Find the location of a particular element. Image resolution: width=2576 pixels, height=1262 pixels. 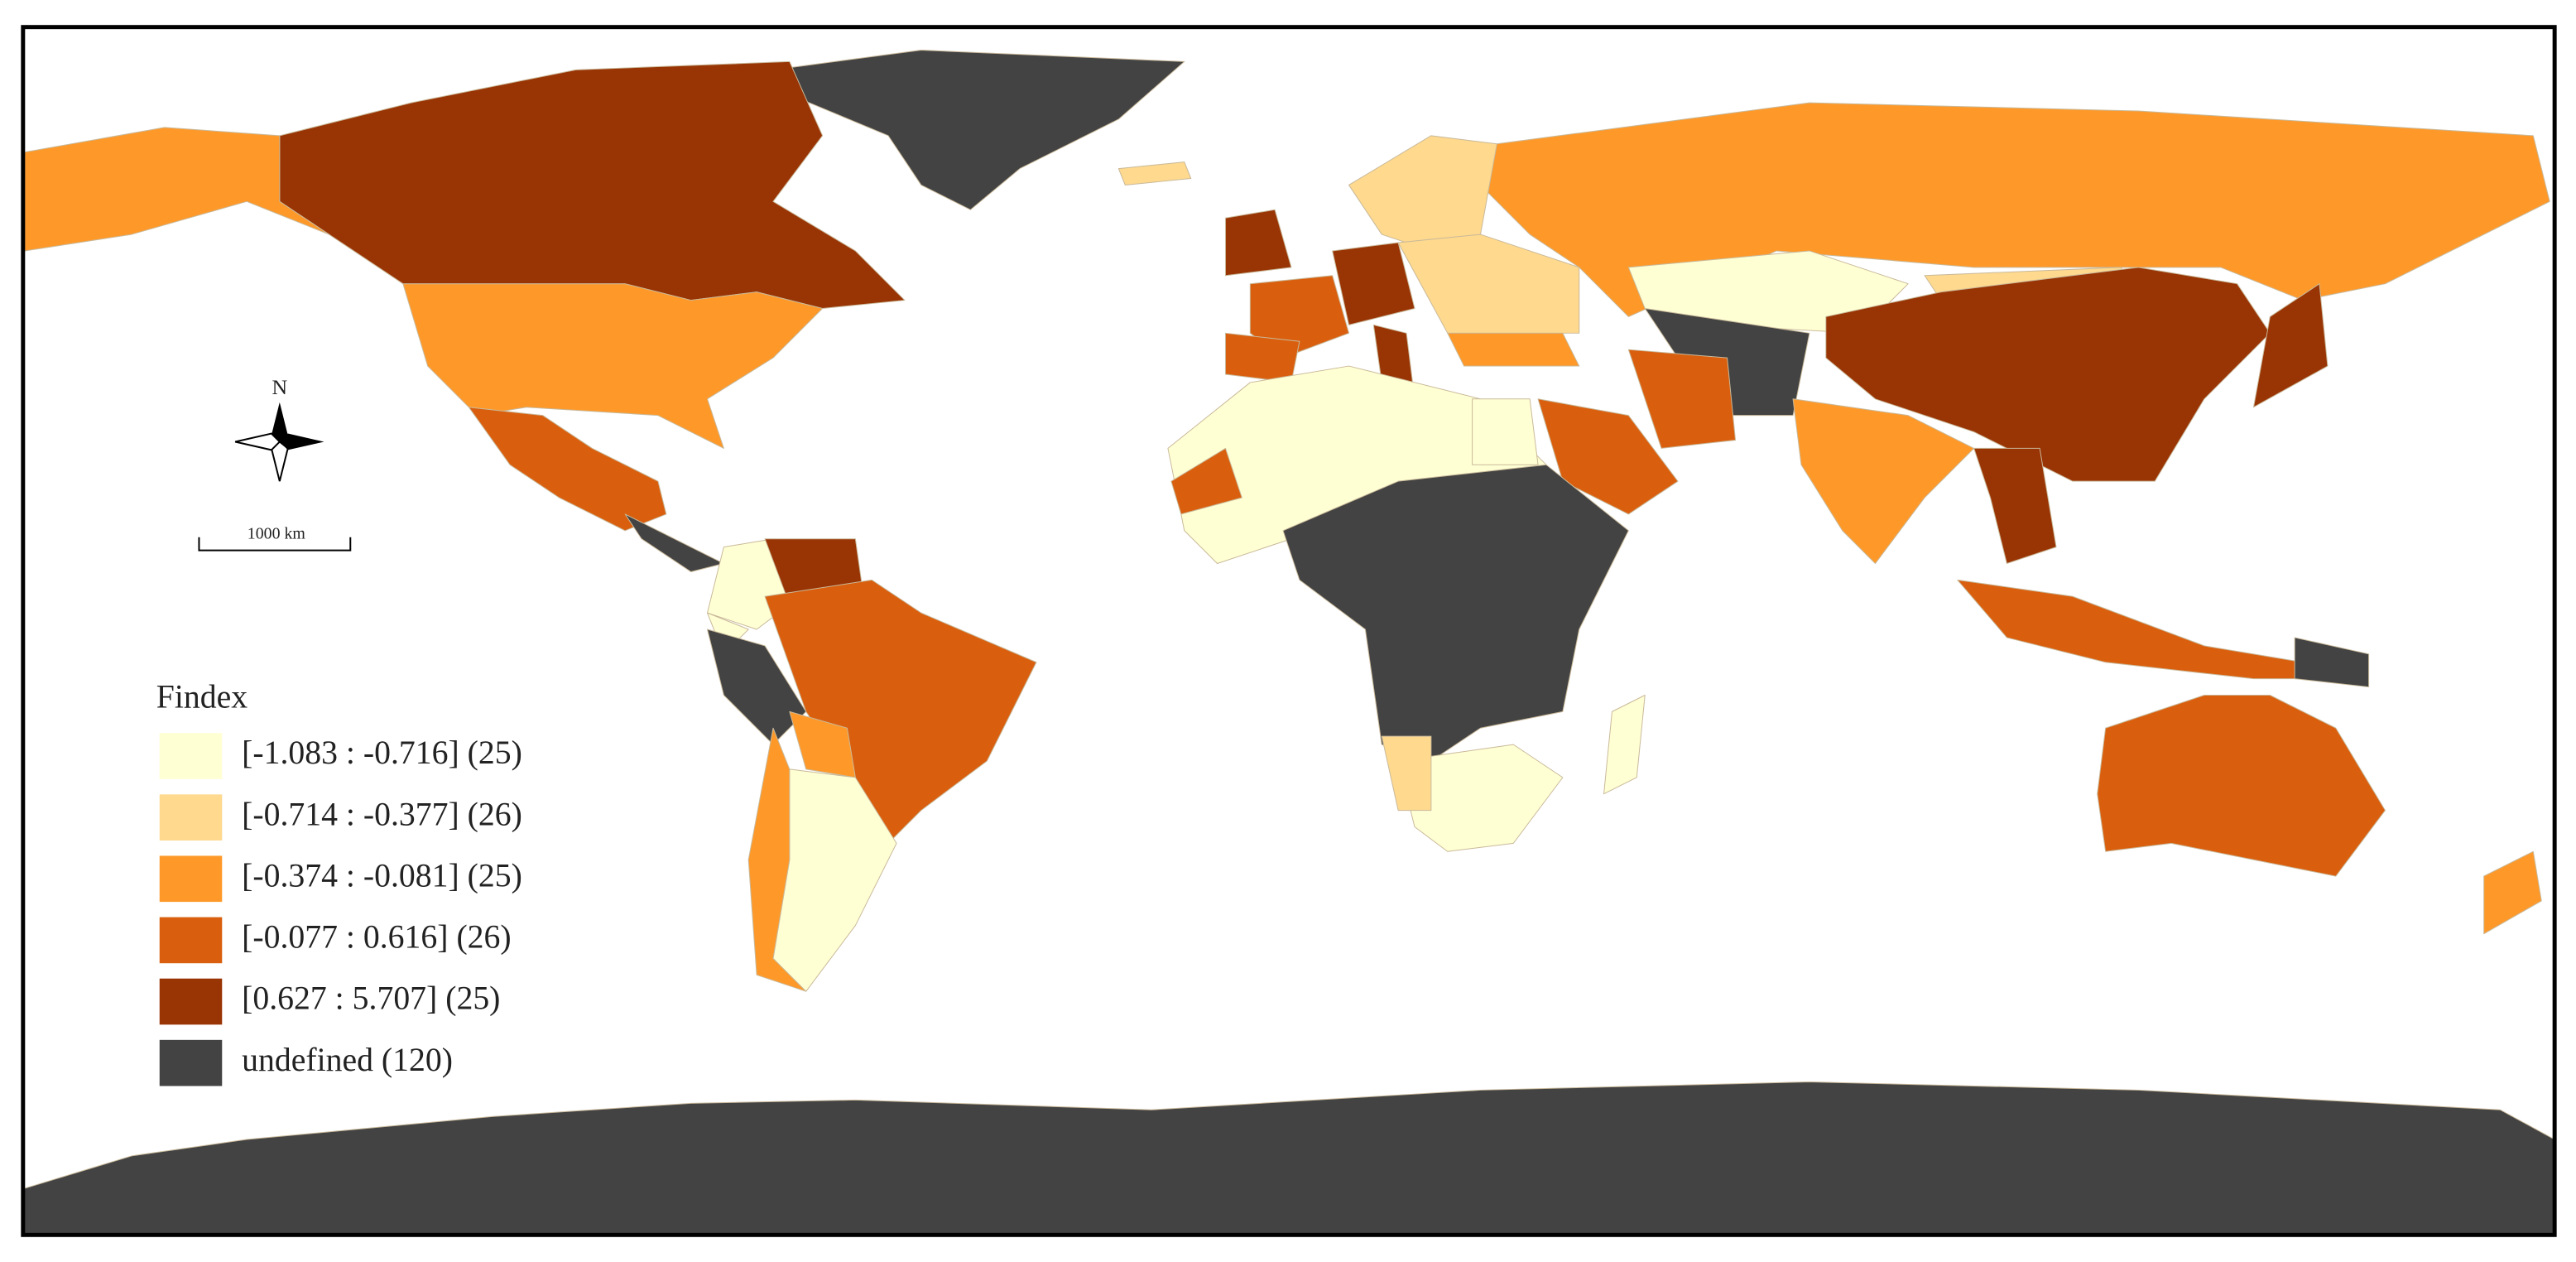

compass: N is located at coordinates (279, 429).